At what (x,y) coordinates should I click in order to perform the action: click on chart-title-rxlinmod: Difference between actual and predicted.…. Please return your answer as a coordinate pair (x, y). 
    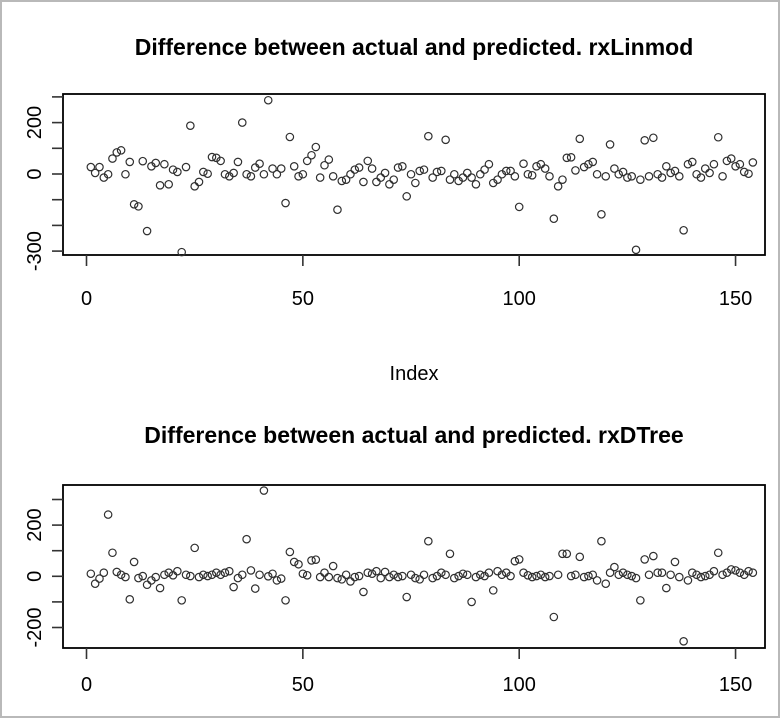
    Looking at the image, I should click on (414, 47).